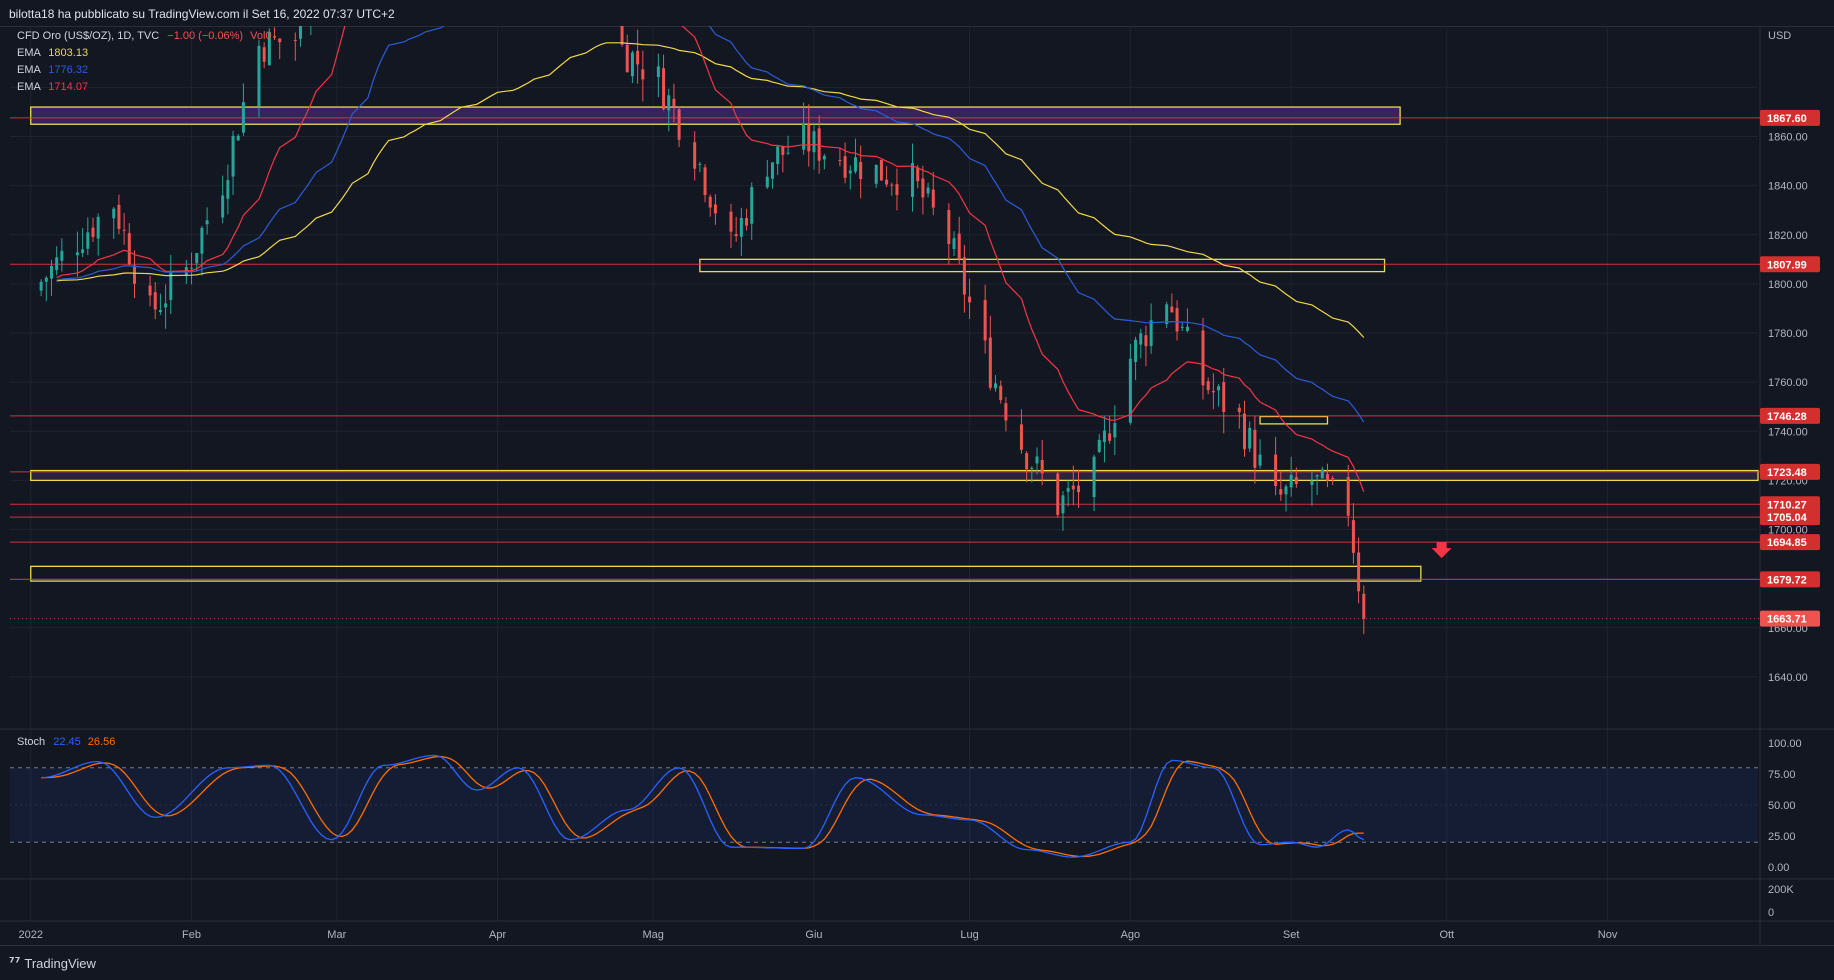  Describe the element at coordinates (1785, 744) in the screenshot. I see `stoch-tick-label: 100.00` at that location.